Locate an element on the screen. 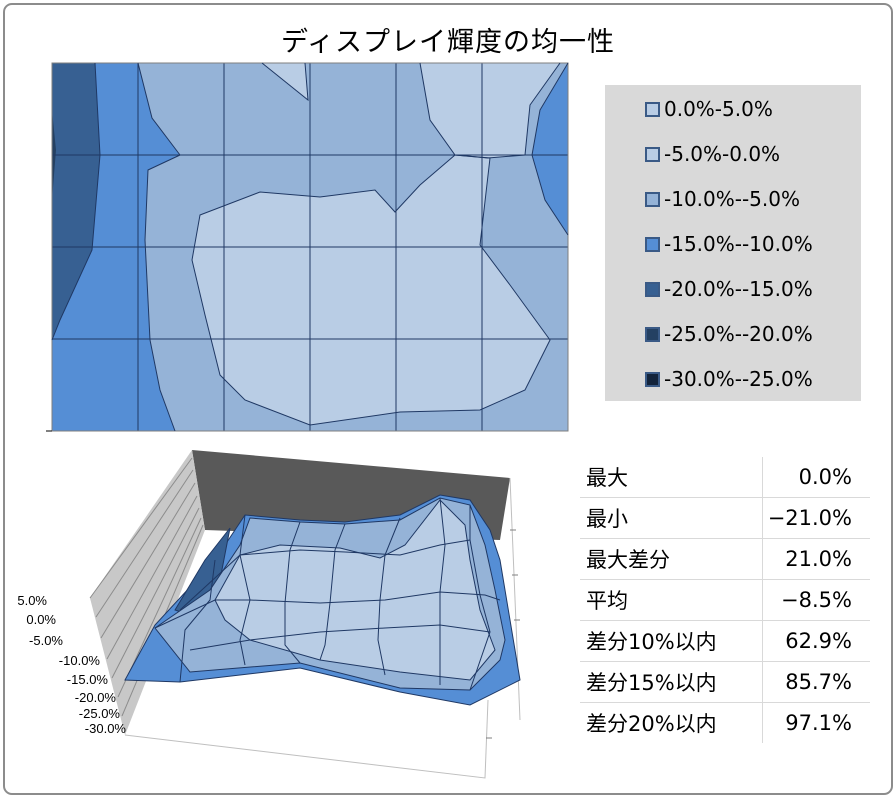 The height and width of the screenshot is (798, 896). legend-label: -30.0%--25.0% is located at coordinates (738, 379).